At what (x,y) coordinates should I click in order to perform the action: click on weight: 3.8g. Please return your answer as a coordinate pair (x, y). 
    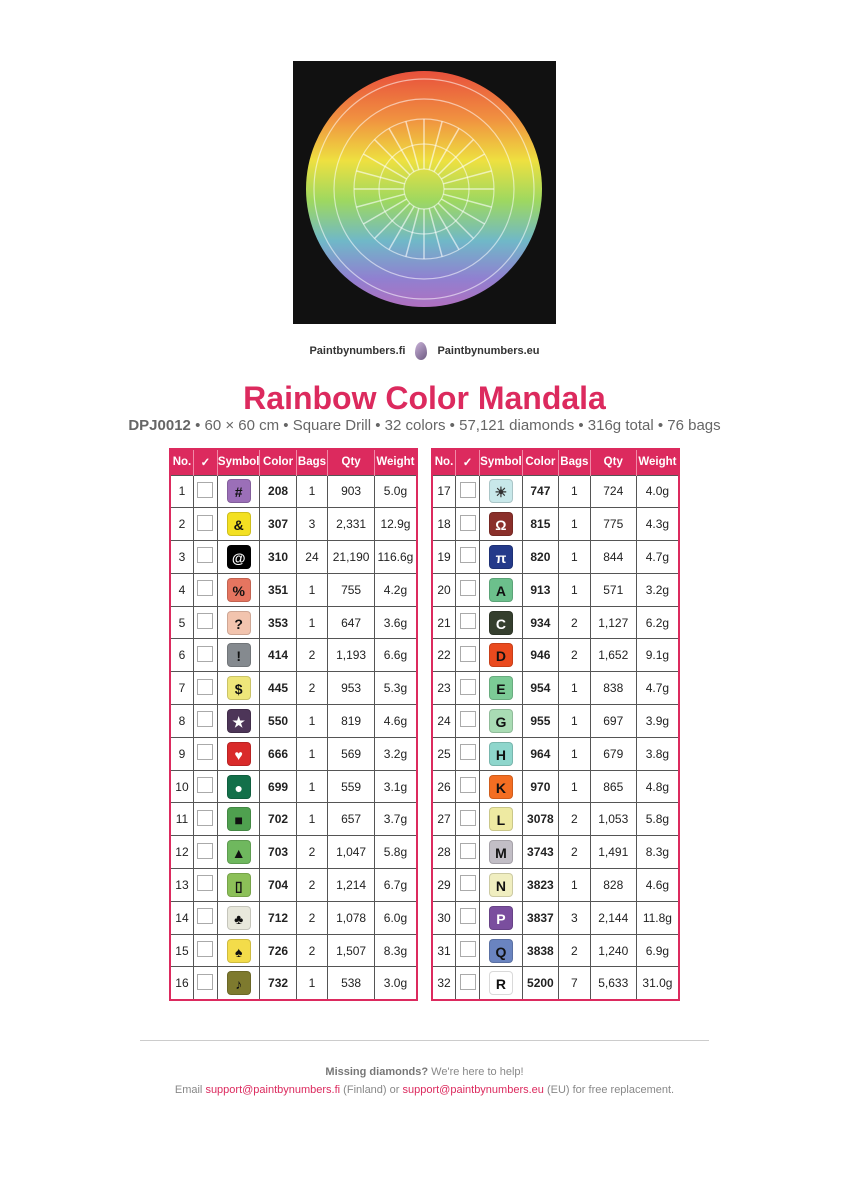
    Looking at the image, I should click on (657, 753).